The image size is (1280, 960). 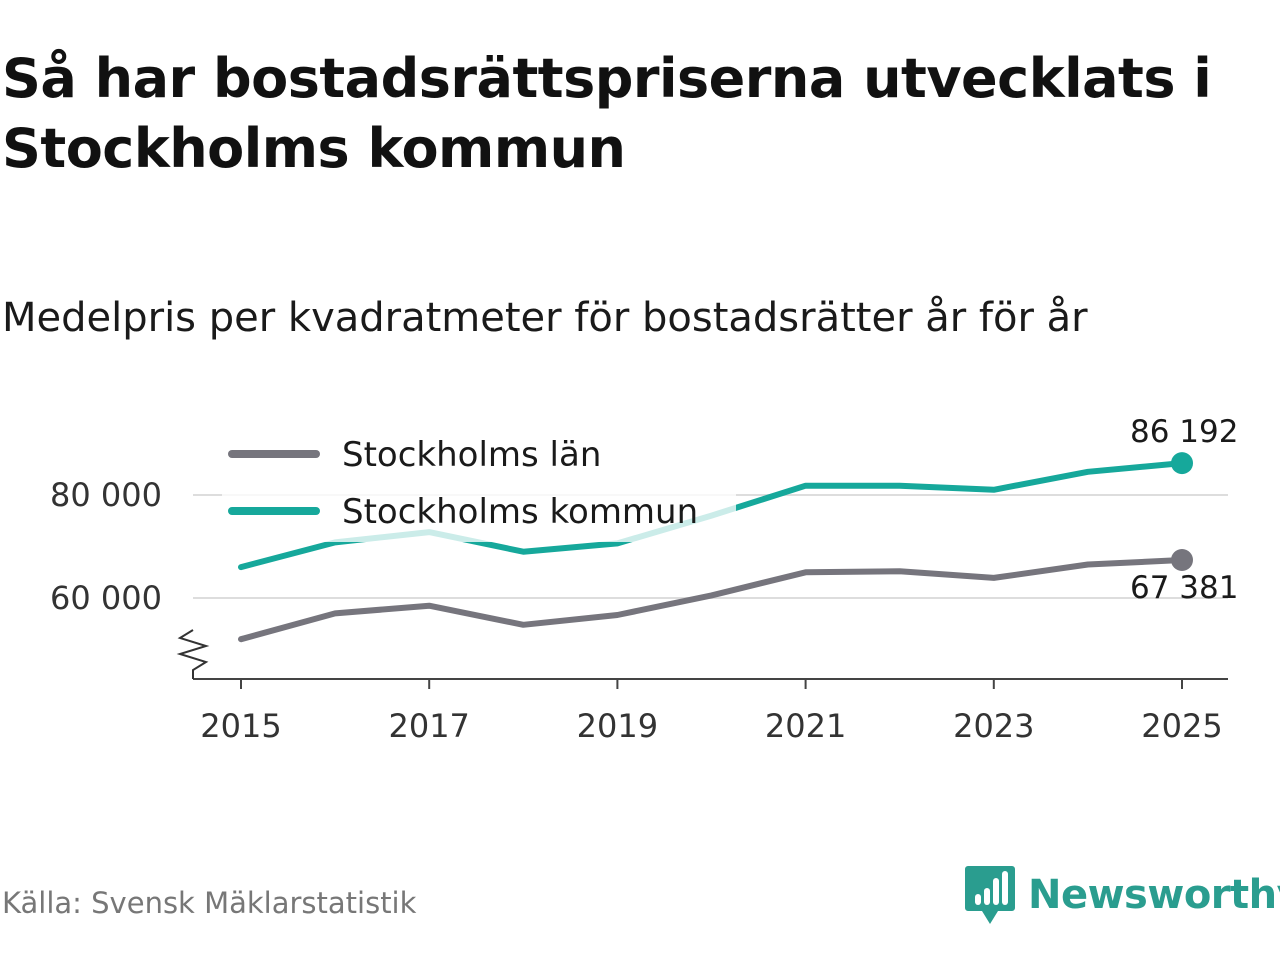 I want to click on newsworthy-logo-icon, so click(x=990, y=895).